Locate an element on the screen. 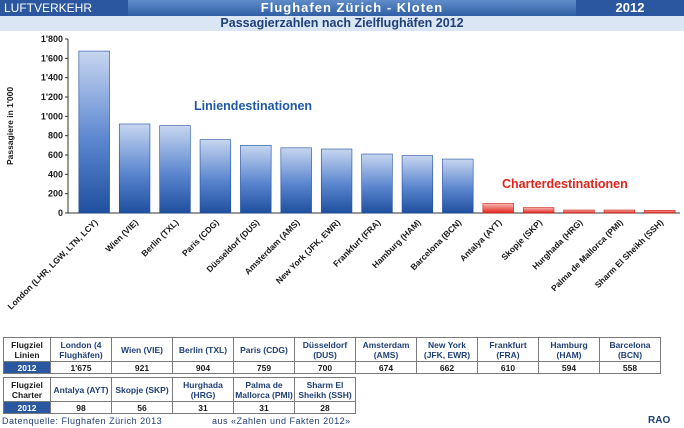 Image resolution: width=684 pixels, height=428 pixels. linien-value-cell: 674 is located at coordinates (386, 367).